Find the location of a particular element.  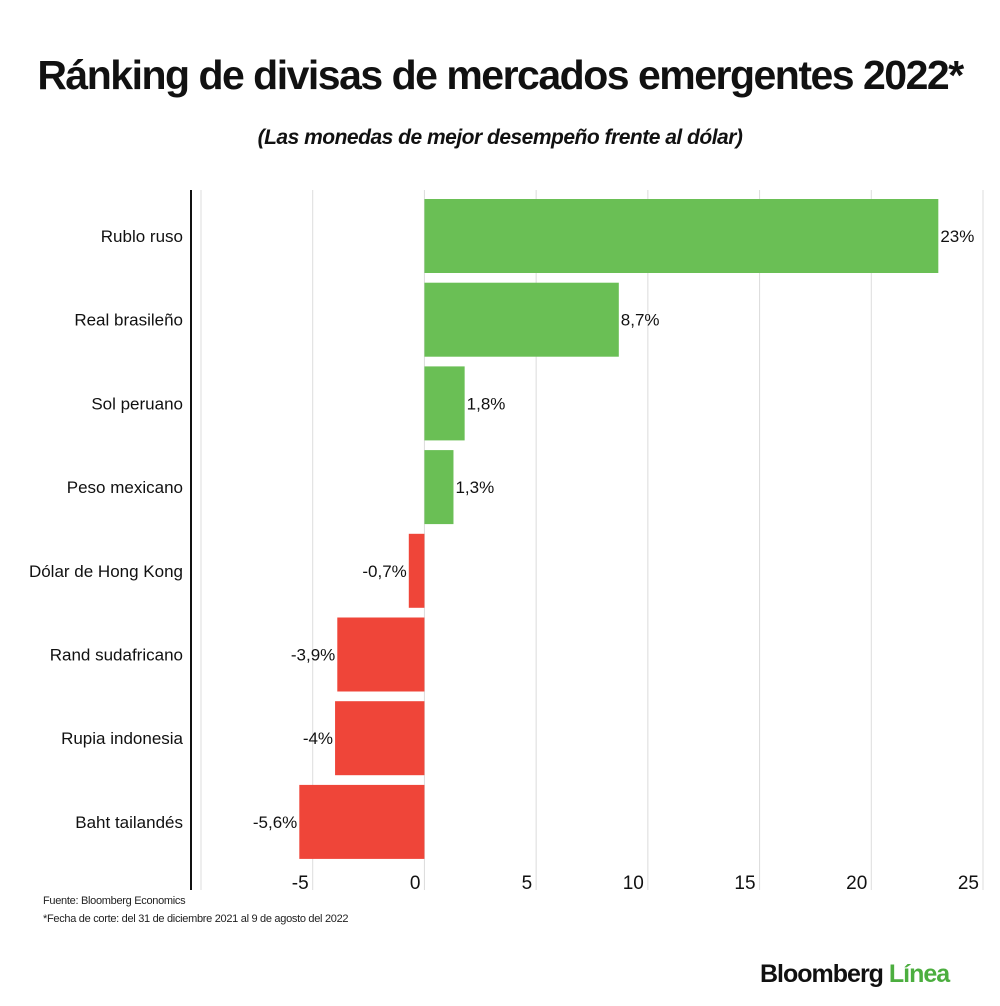

x-tick-label: 0 is located at coordinates (415, 883).